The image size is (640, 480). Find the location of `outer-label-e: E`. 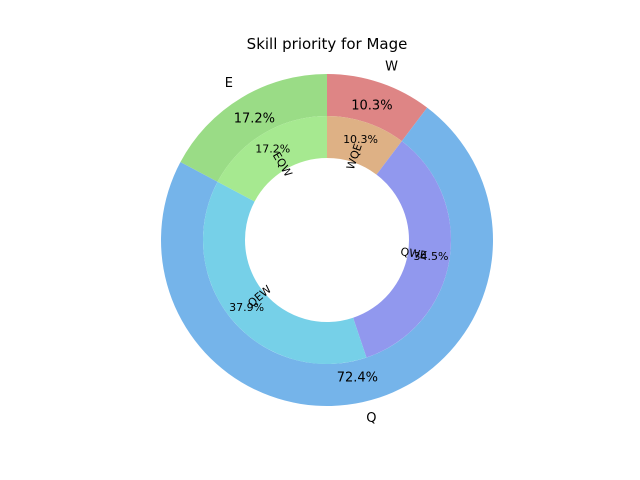

outer-label-e: E is located at coordinates (229, 83).